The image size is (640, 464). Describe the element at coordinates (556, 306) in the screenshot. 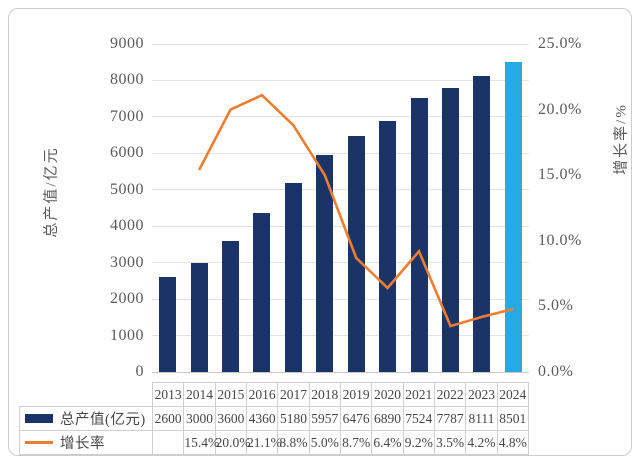

I see `right-axis-tick-label: 5.0%` at that location.